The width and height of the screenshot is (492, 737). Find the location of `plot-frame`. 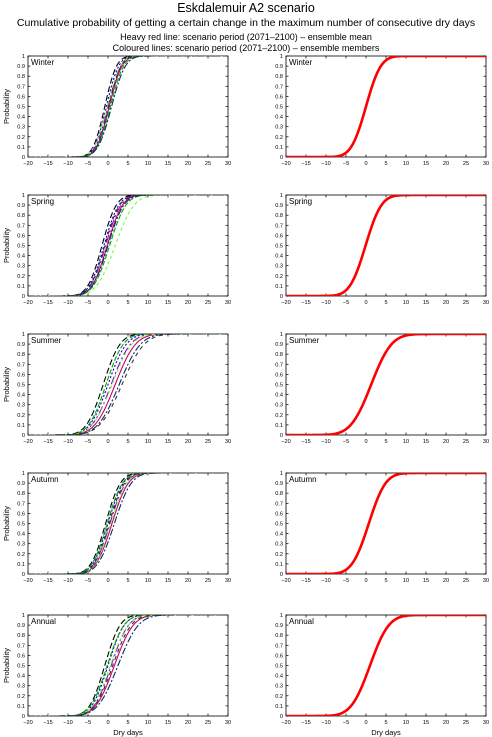

plot-frame is located at coordinates (128, 106).